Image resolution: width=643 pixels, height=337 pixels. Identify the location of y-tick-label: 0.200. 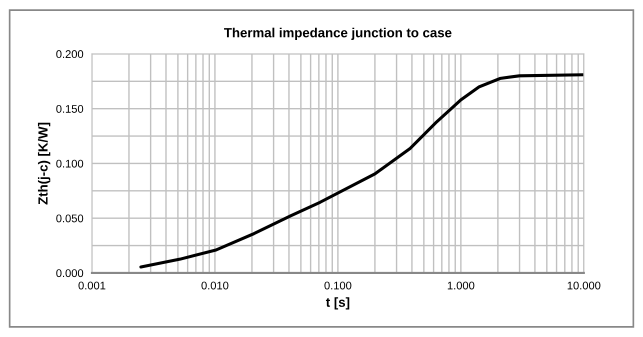
(70, 54).